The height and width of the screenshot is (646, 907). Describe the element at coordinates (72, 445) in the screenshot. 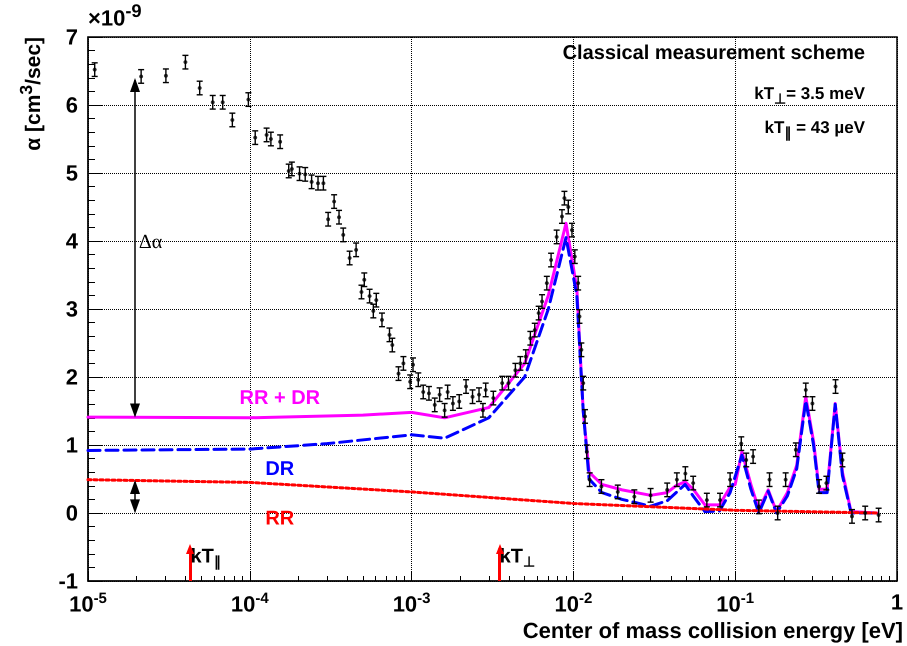

I see `y-tick-label: 1` at that location.